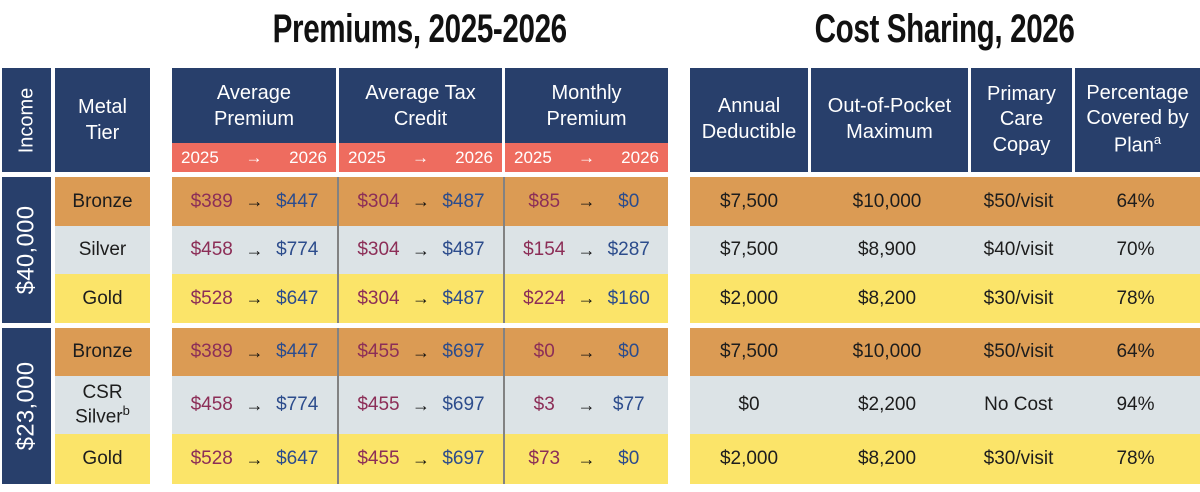  Describe the element at coordinates (297, 404) in the screenshot. I see `value-2026: $774` at that location.